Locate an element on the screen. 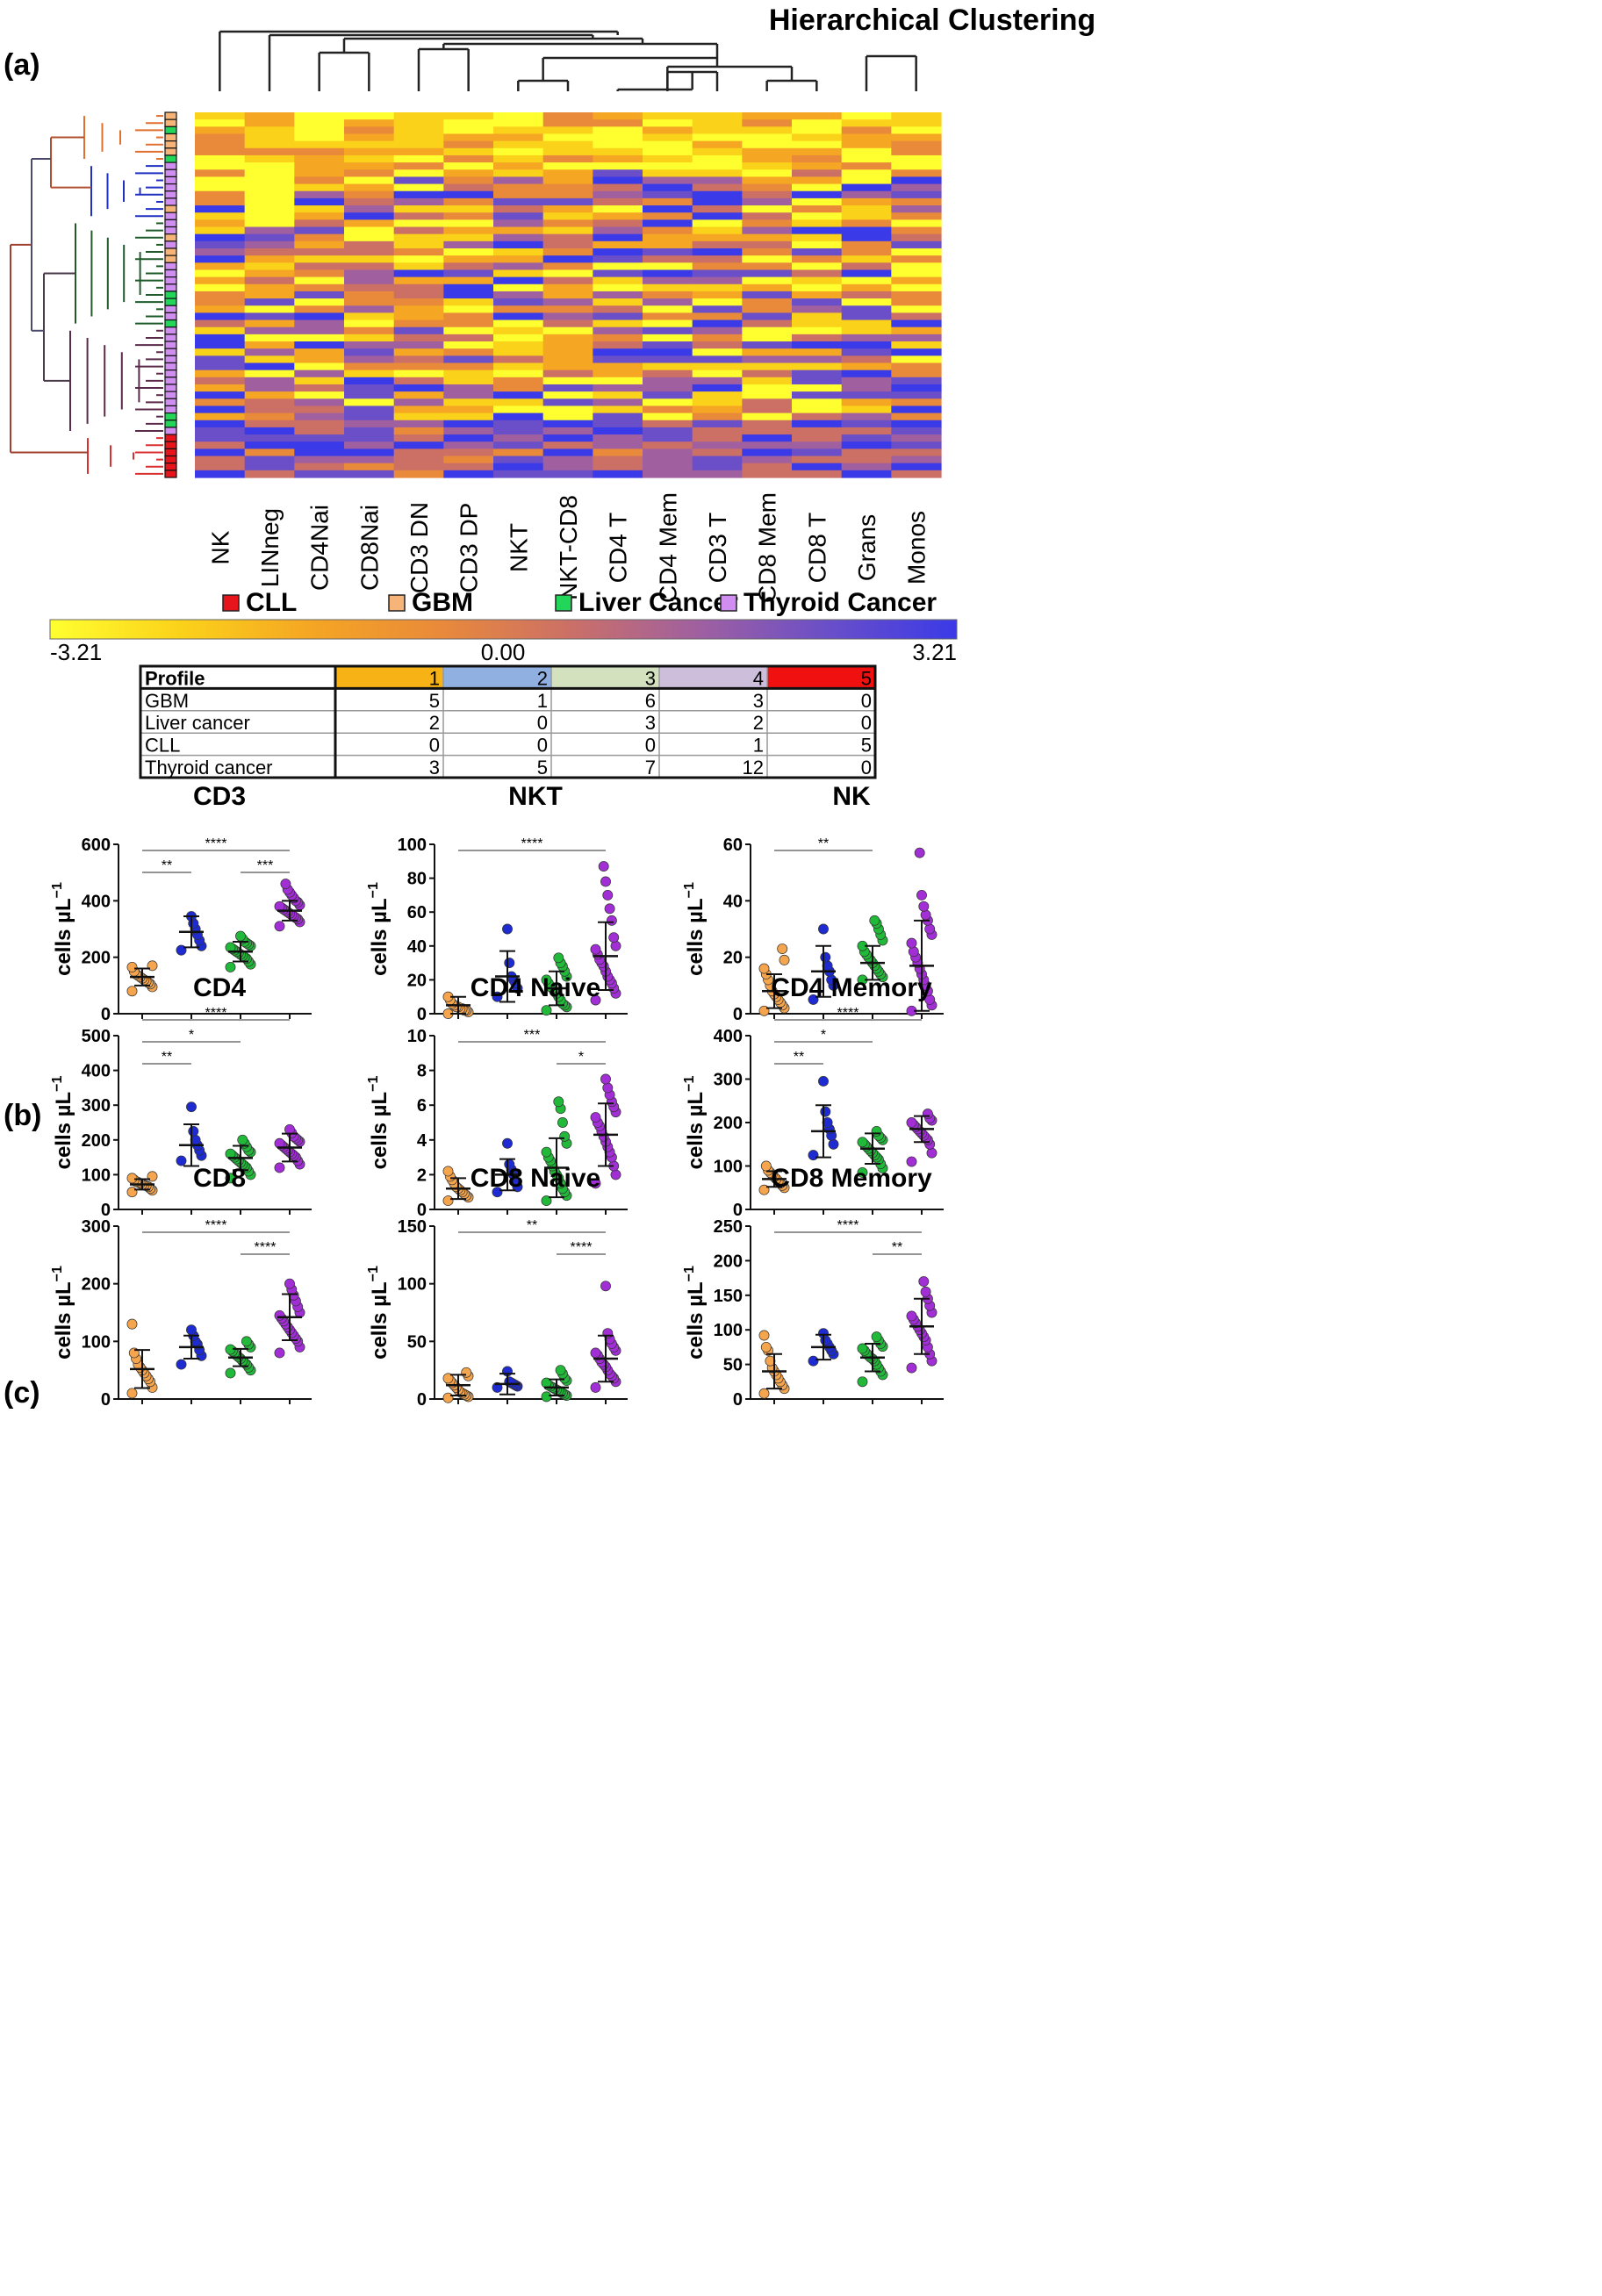  y-tick-label: 300 is located at coordinates (96, 1106).